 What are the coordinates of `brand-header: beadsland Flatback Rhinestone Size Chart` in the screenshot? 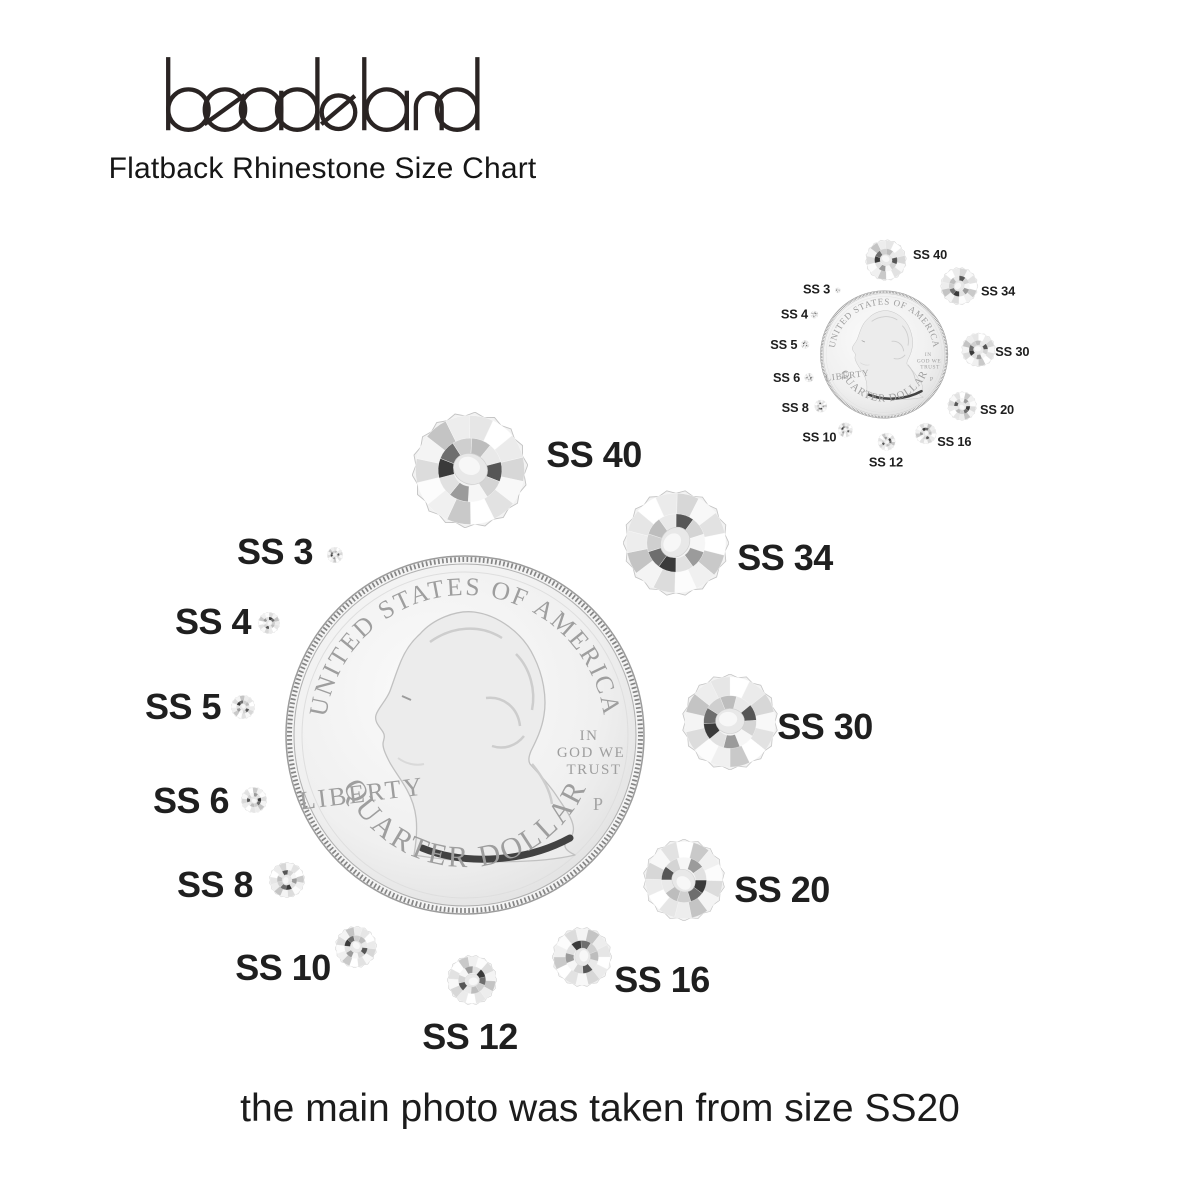 It's located at (322, 119).